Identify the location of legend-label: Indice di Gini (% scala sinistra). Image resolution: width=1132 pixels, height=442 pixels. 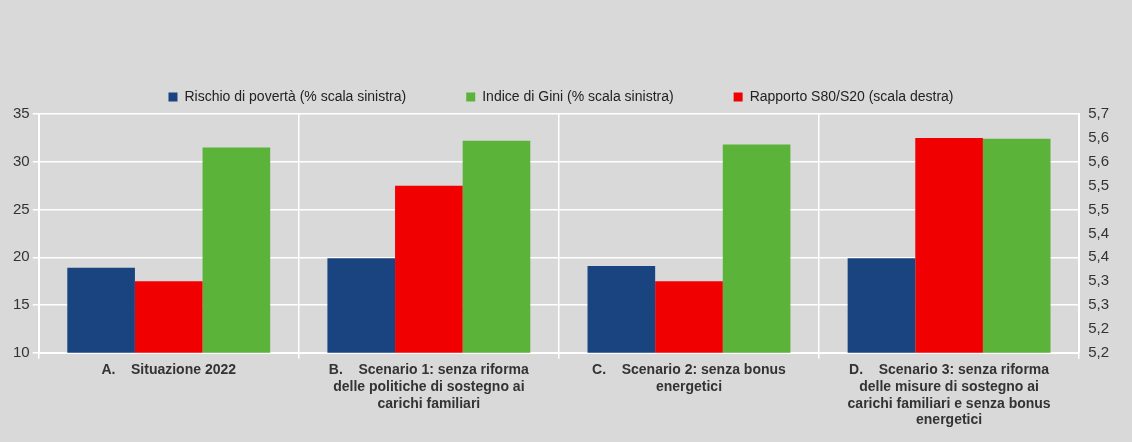
(578, 95).